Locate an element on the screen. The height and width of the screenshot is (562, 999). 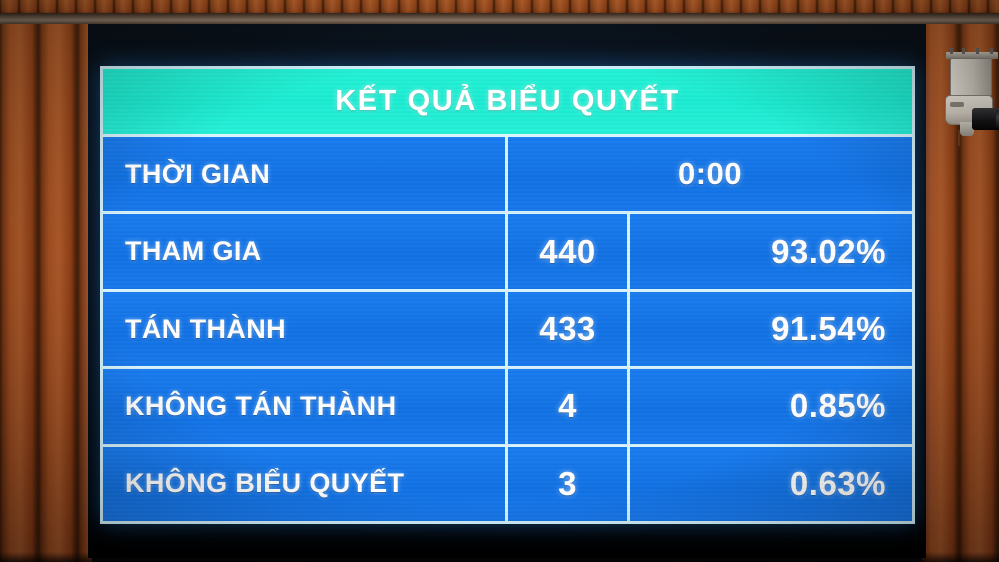
row-count: 433 is located at coordinates (567, 329).